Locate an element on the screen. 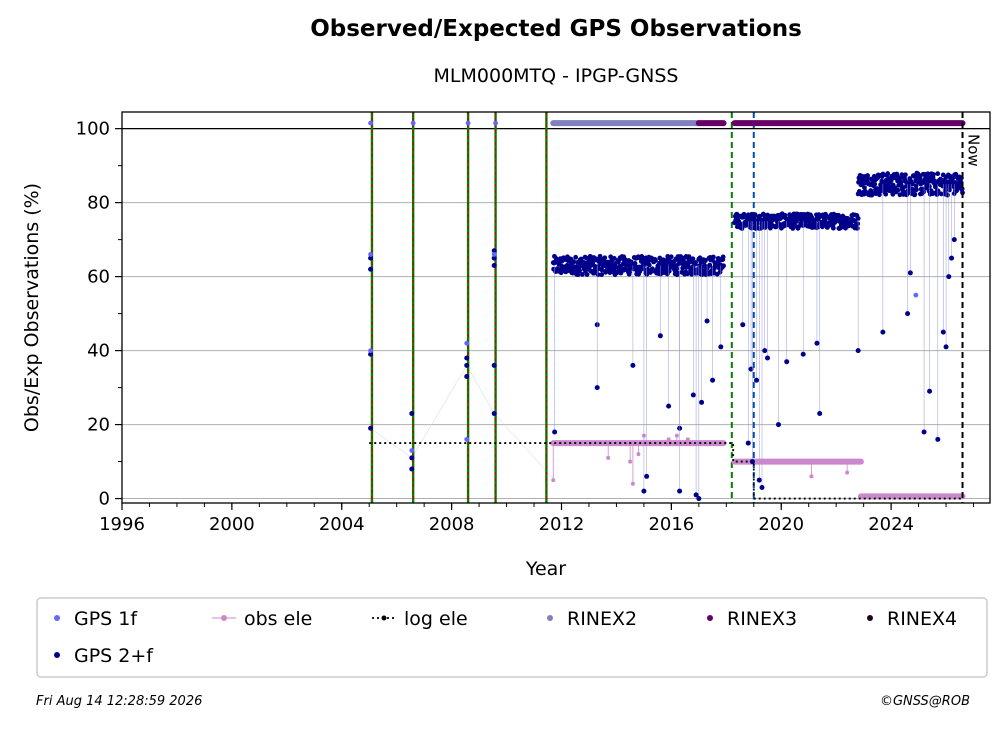 The width and height of the screenshot is (1008, 734). x-axis-label: Year is located at coordinates (545, 569).